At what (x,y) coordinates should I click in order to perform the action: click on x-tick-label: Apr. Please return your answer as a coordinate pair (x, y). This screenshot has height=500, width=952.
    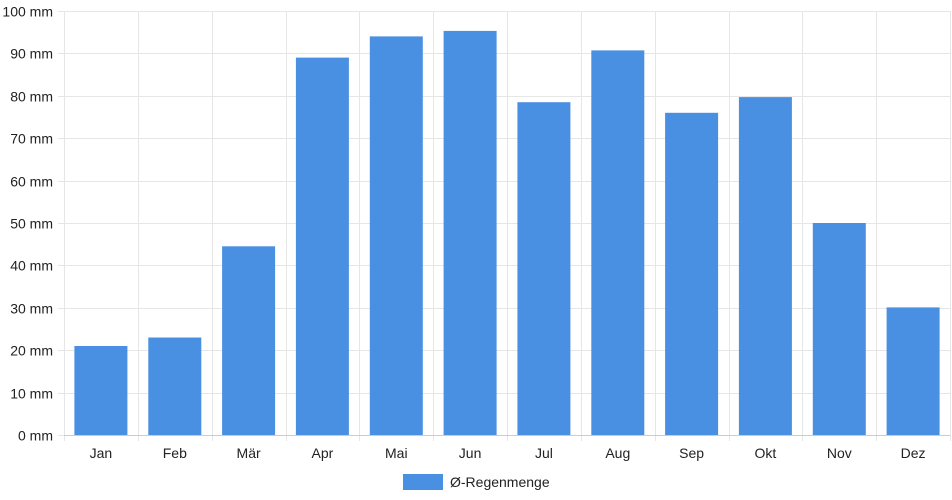
    Looking at the image, I should click on (323, 453).